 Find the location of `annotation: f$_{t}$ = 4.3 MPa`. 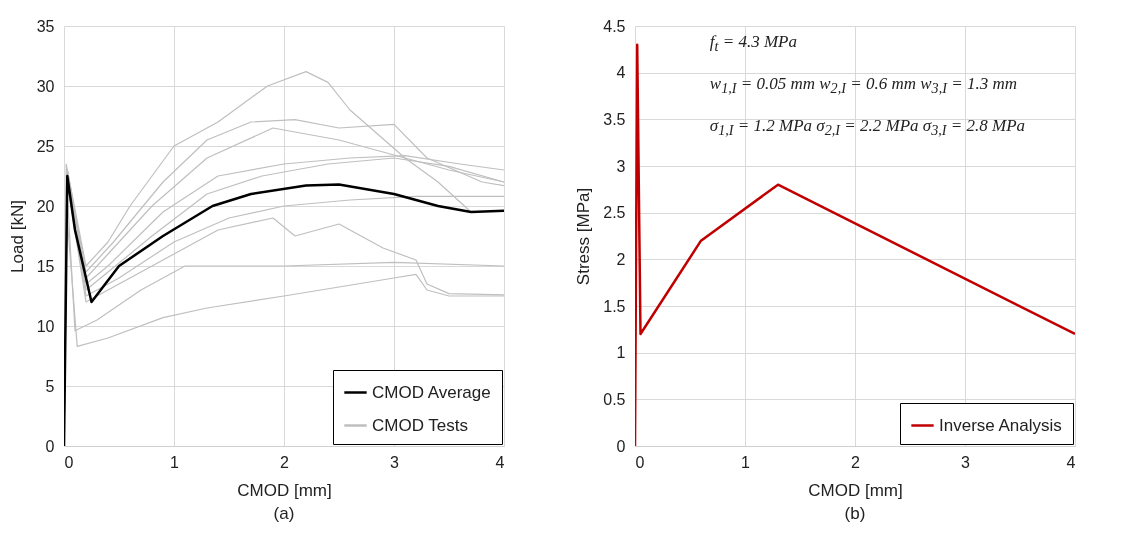

annotation: f$_{t}$ = 4.3 MPa is located at coordinates (753, 44).